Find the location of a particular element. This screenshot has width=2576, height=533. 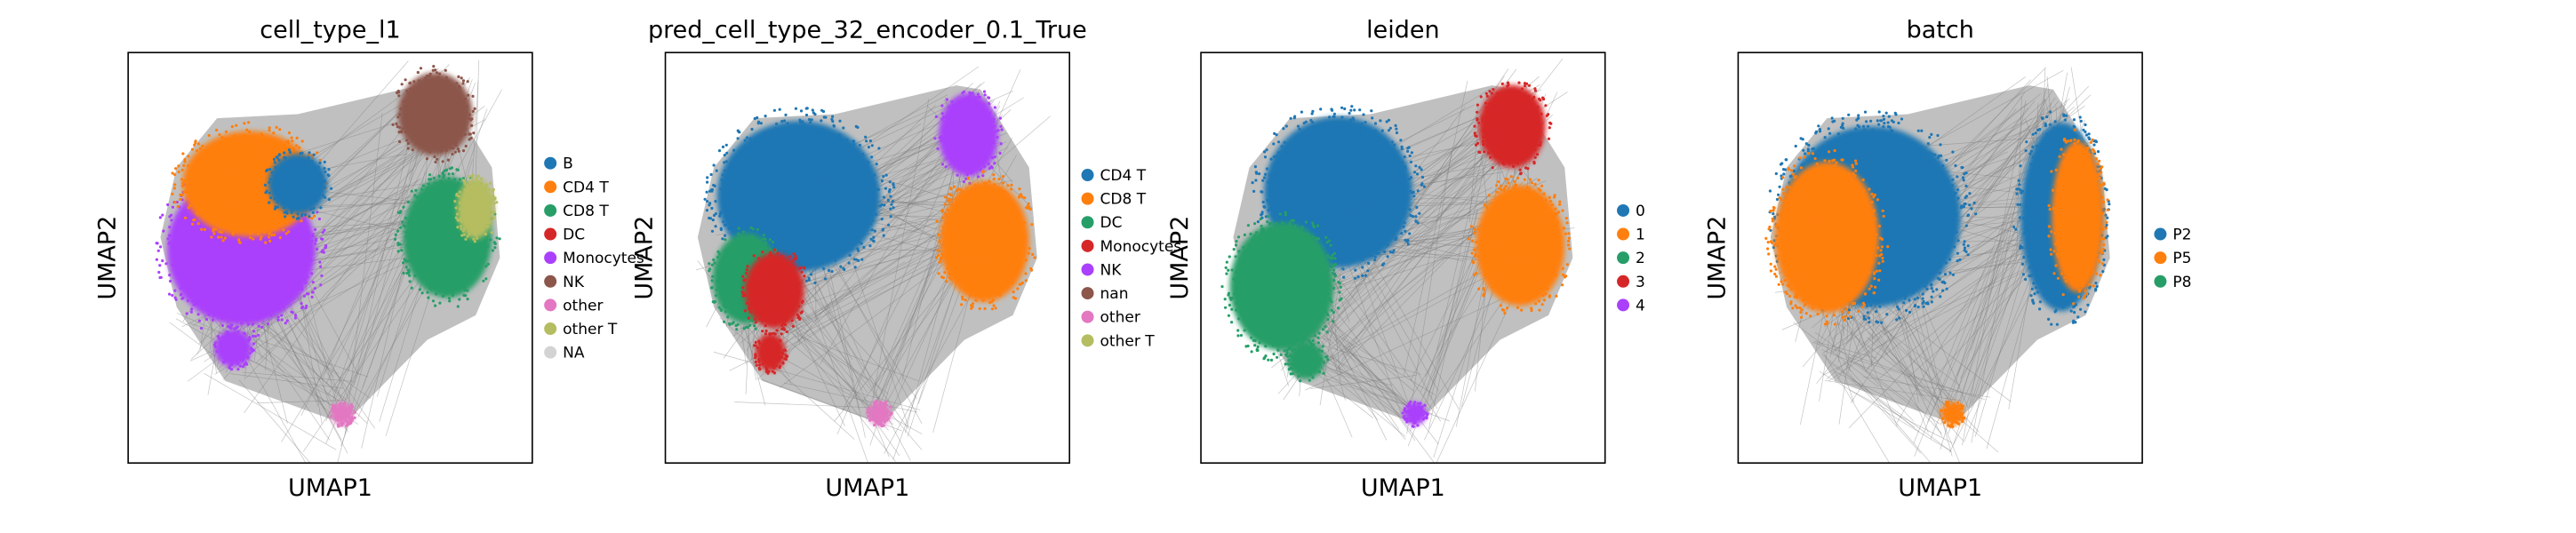

legend-item: Monocytes is located at coordinates (1131, 247).